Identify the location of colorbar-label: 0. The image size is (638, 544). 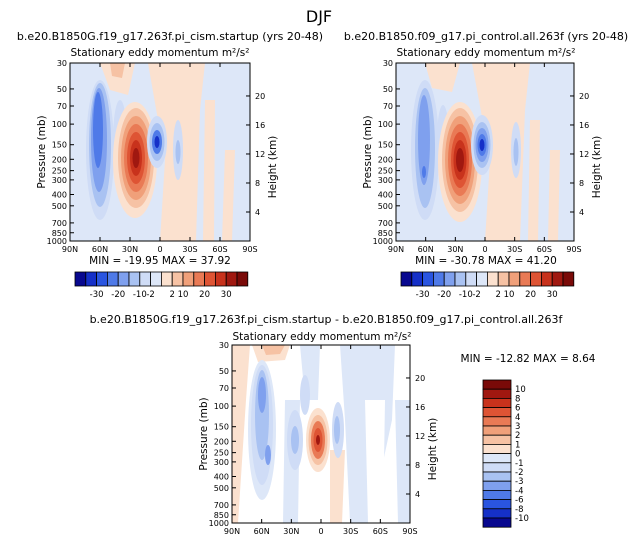
(517, 455).